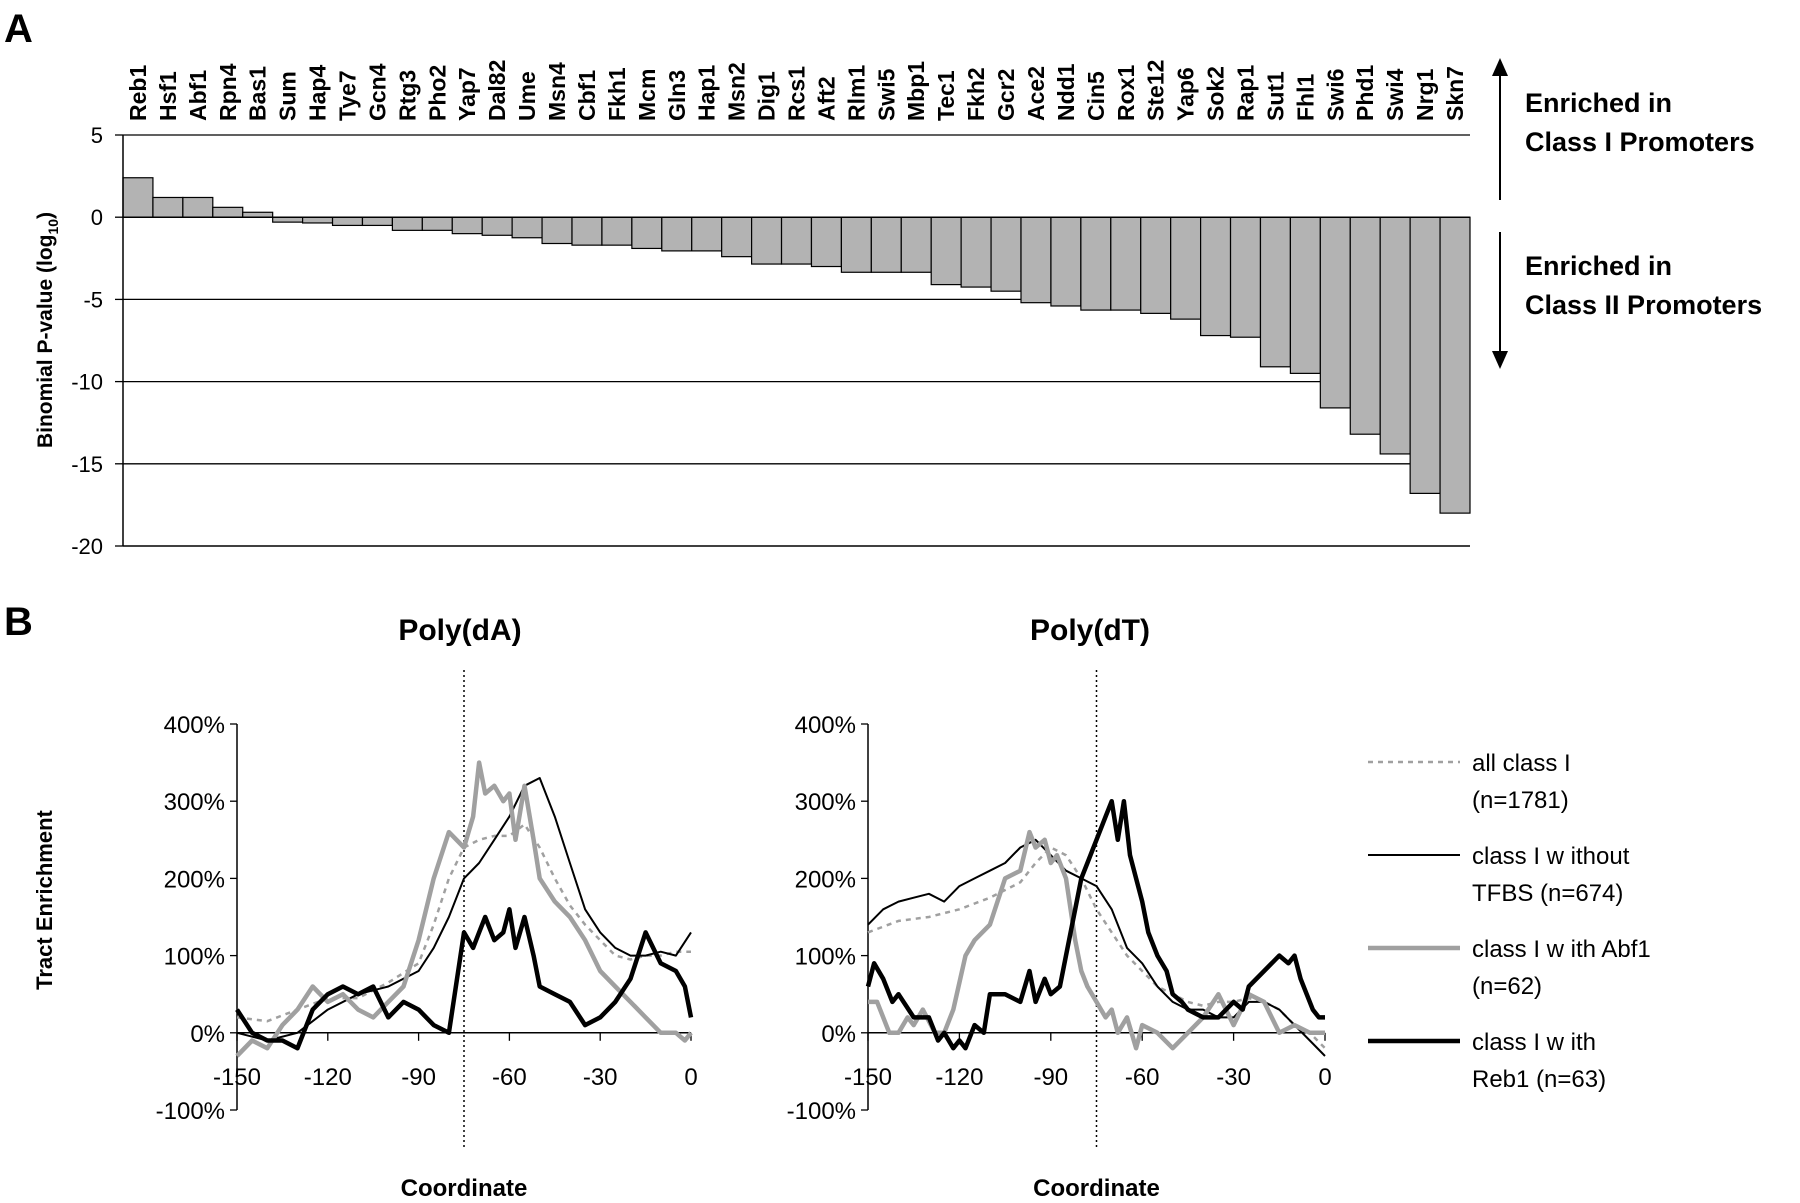  Describe the element at coordinates (228, 92) in the screenshot. I see `bar-category-label: Rpn4` at that location.